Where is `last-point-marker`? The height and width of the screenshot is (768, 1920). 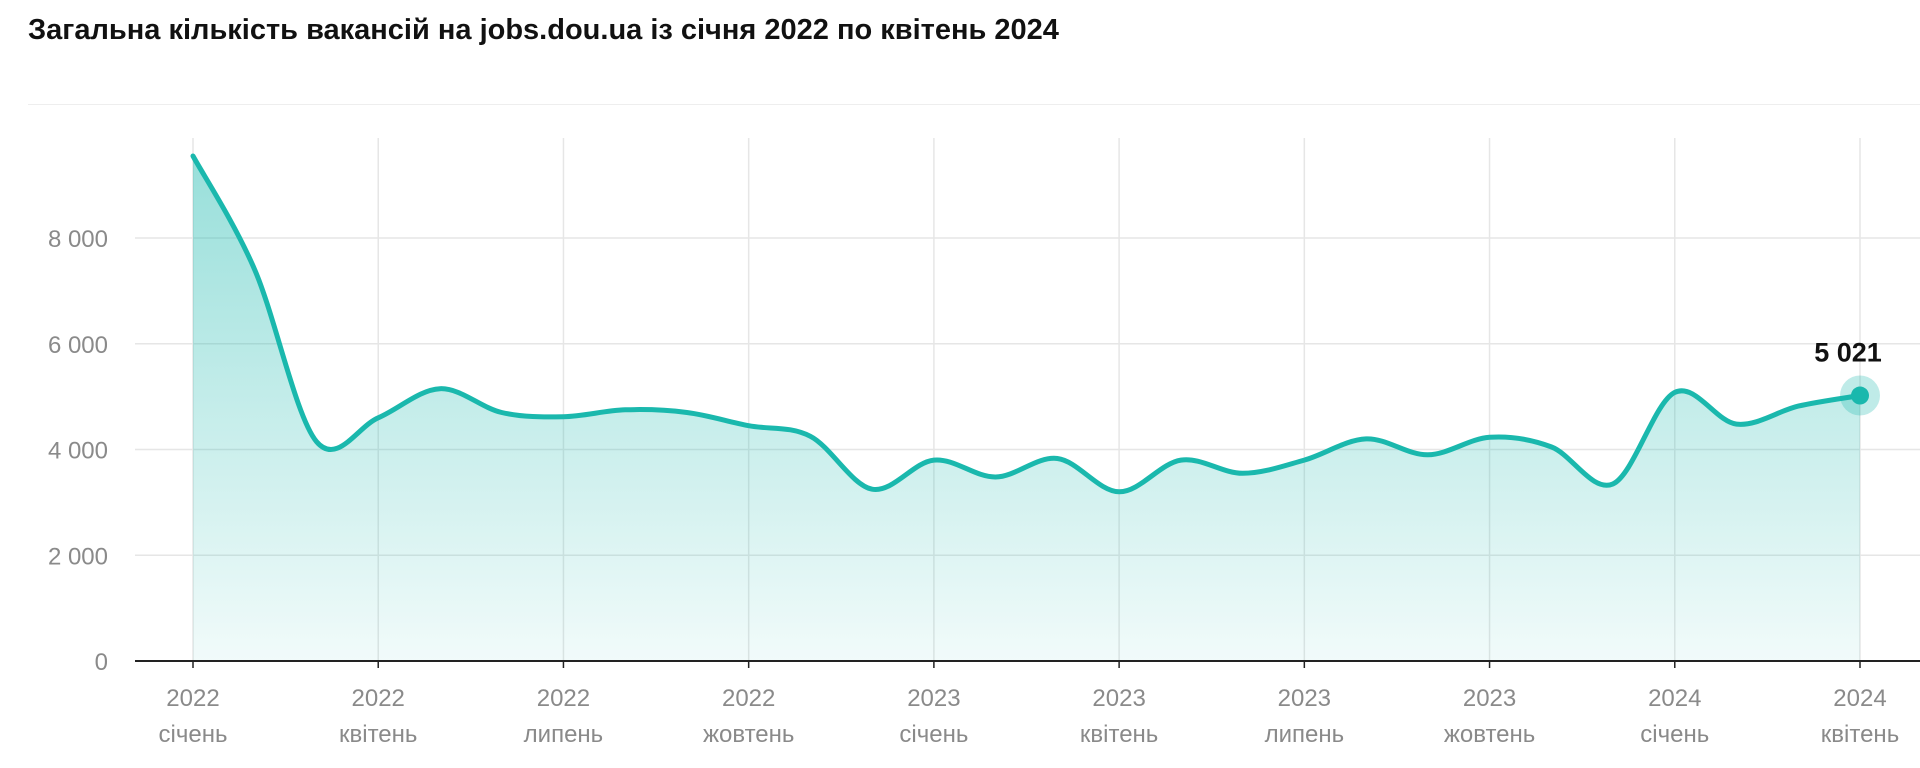 last-point-marker is located at coordinates (1860, 395).